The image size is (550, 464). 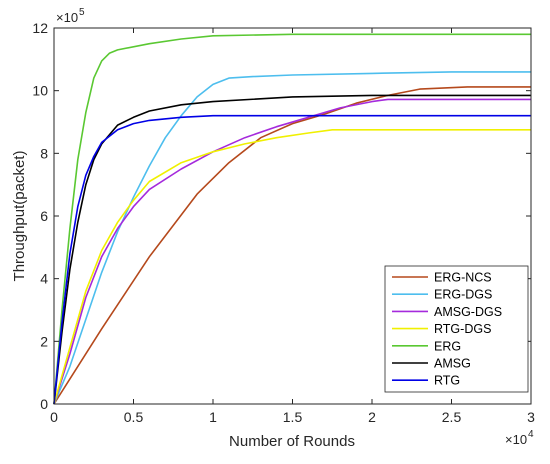 What do you see at coordinates (44, 404) in the screenshot?
I see `y-tick-label: 0` at bounding box center [44, 404].